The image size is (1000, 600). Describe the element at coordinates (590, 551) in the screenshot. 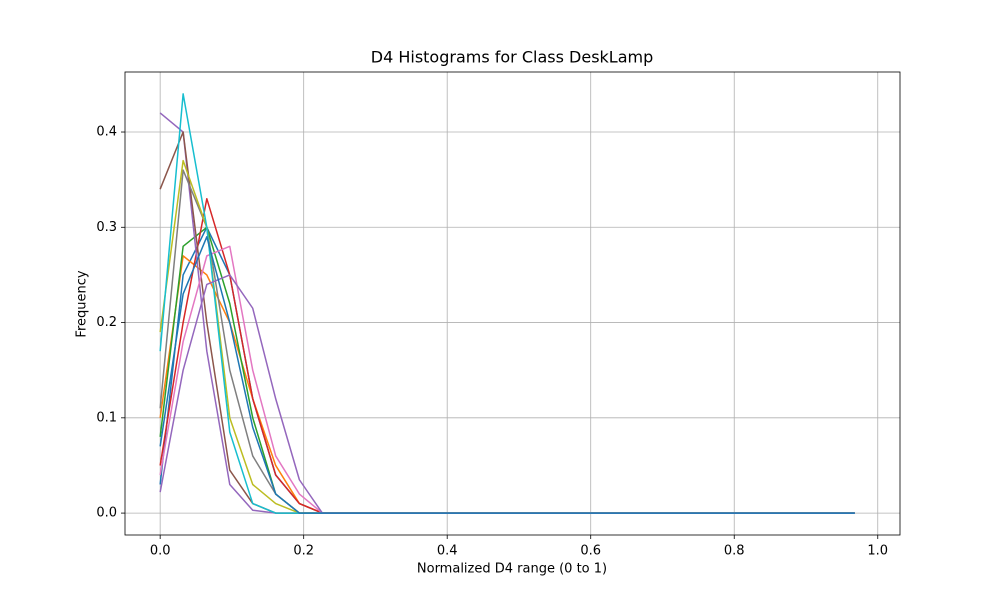

I see `x-tick-label: 0.6` at that location.